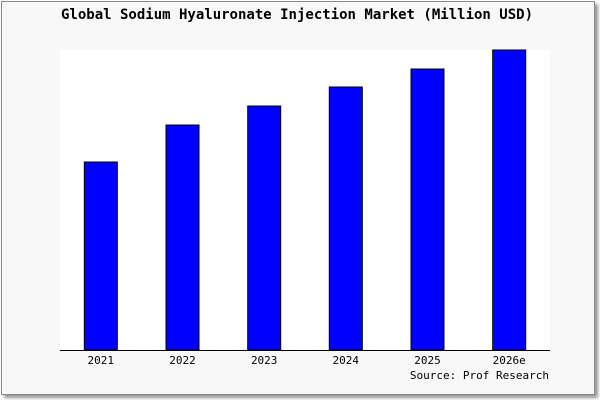  I want to click on x-tick-label: 2021, so click(101, 360).